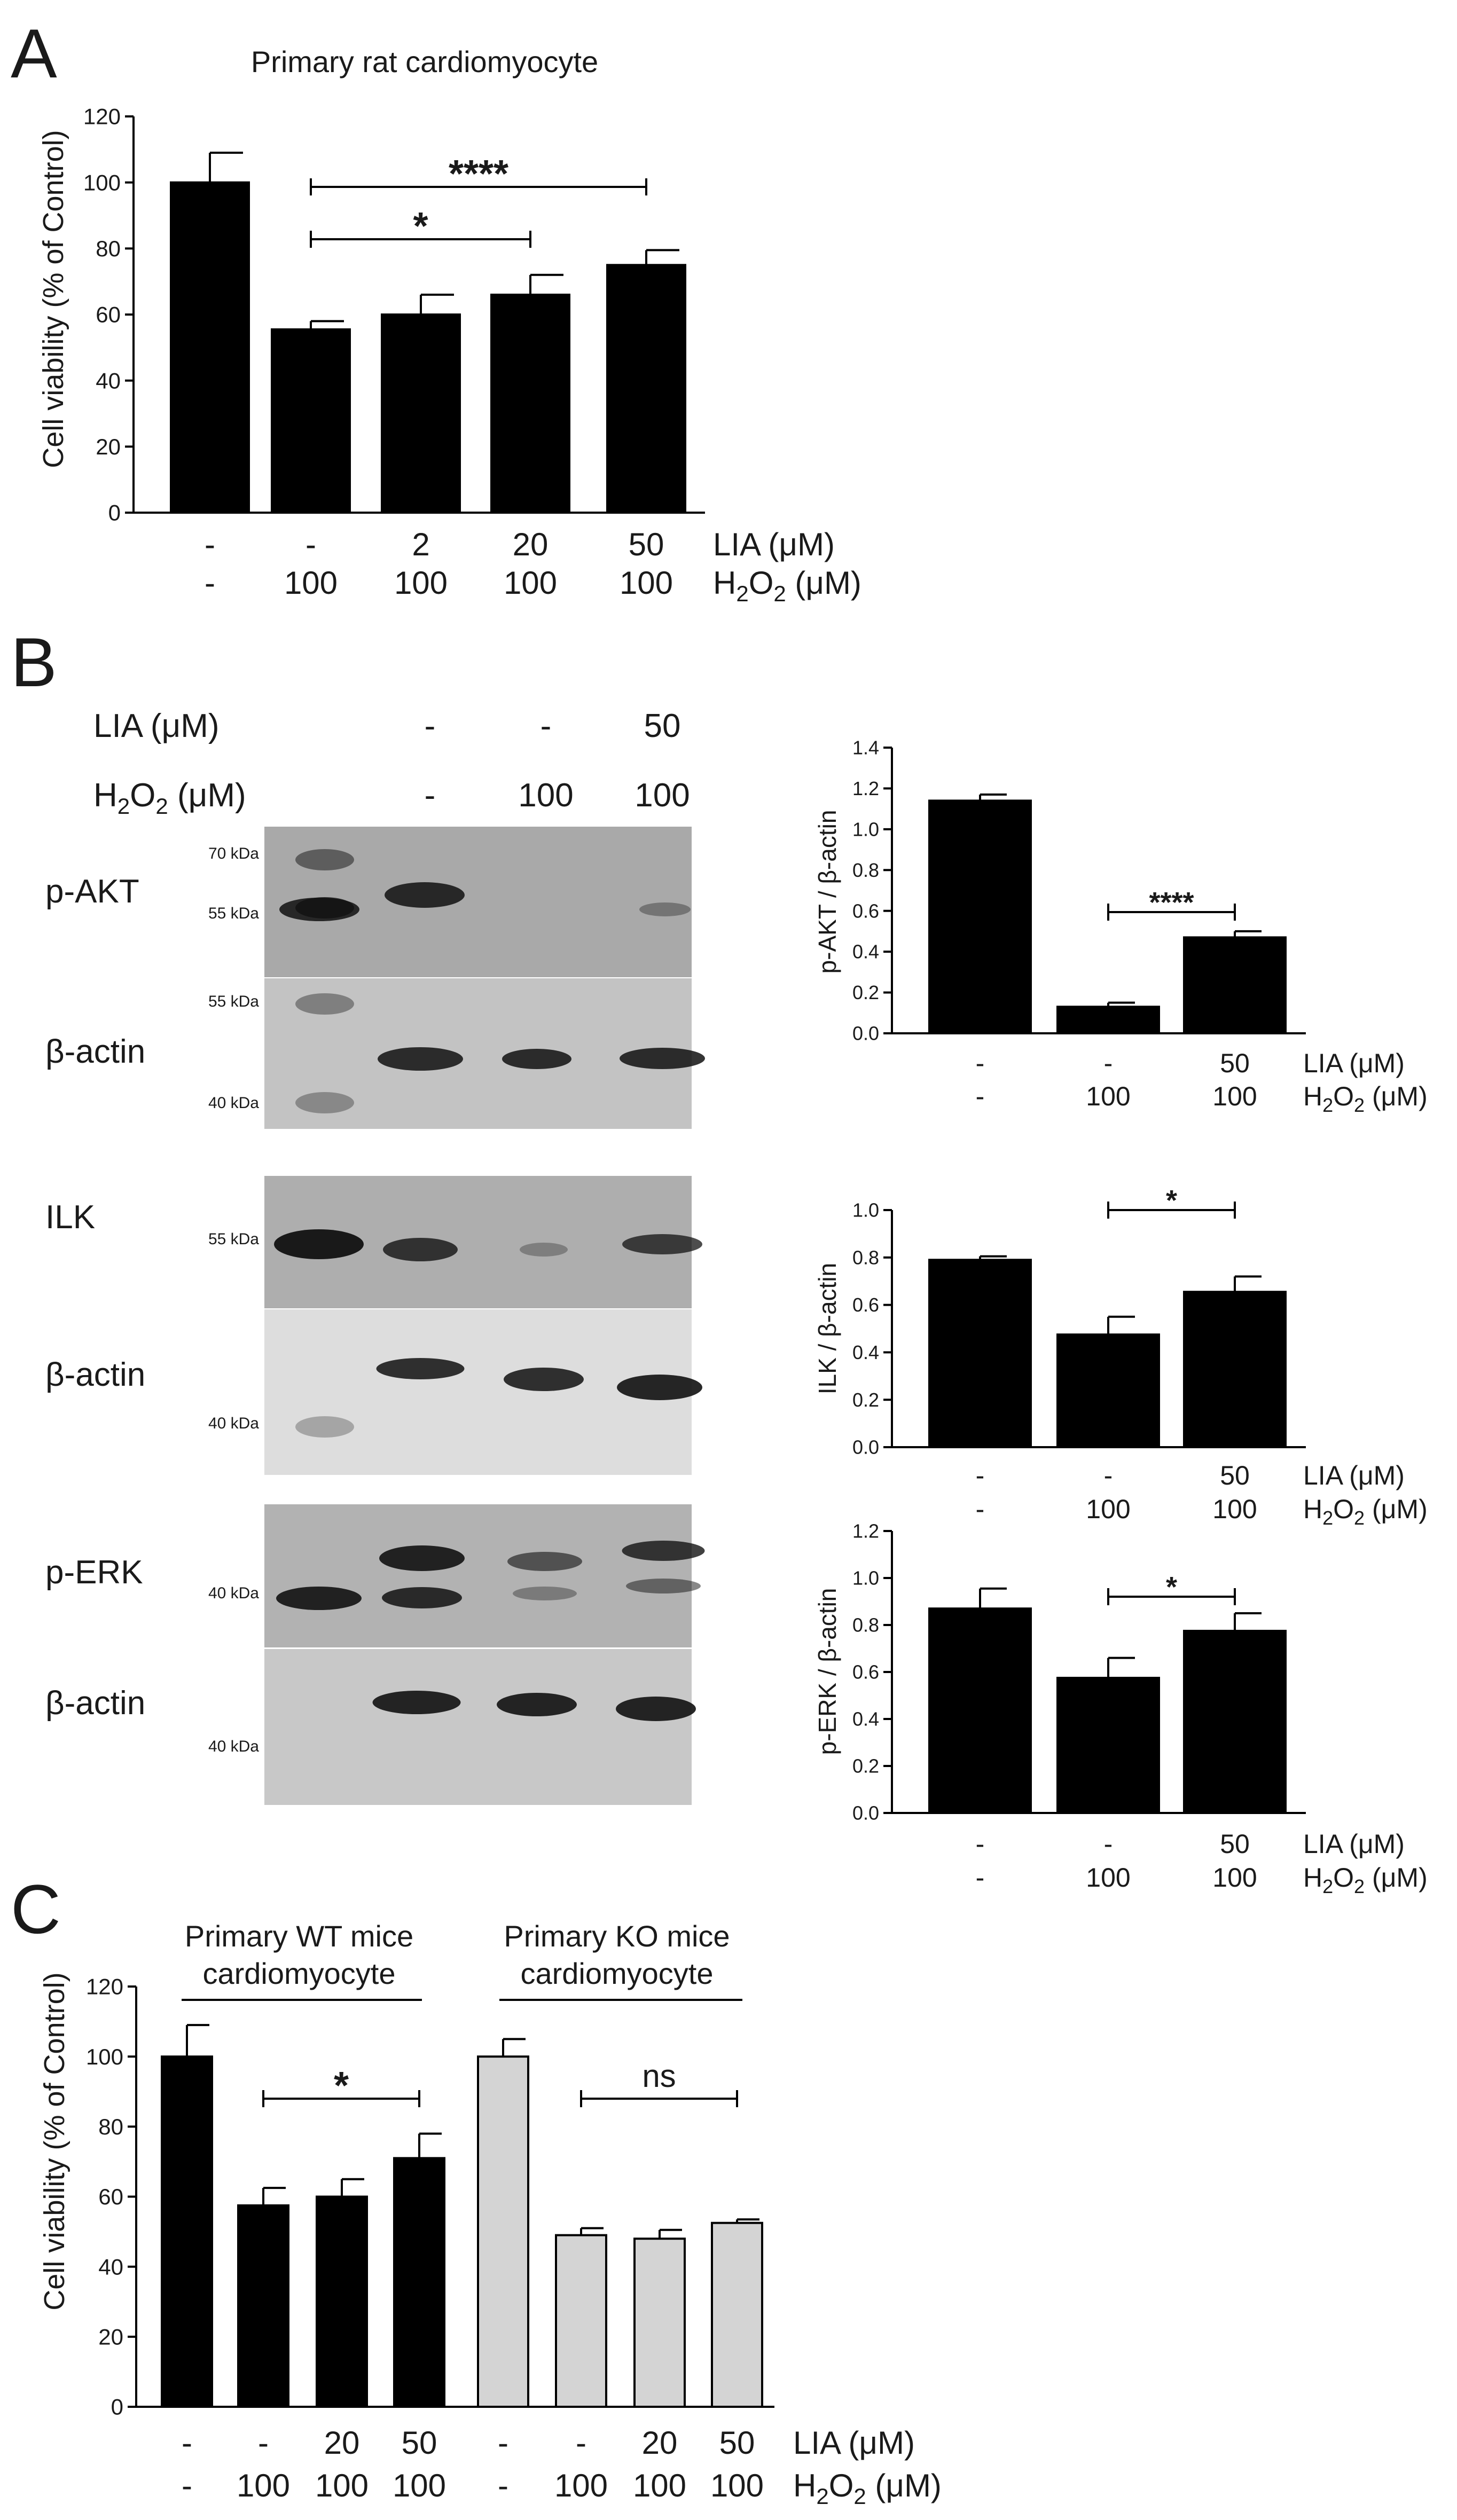 The height and width of the screenshot is (2520, 1457). I want to click on wb-blot-label: ILK, so click(70, 1217).